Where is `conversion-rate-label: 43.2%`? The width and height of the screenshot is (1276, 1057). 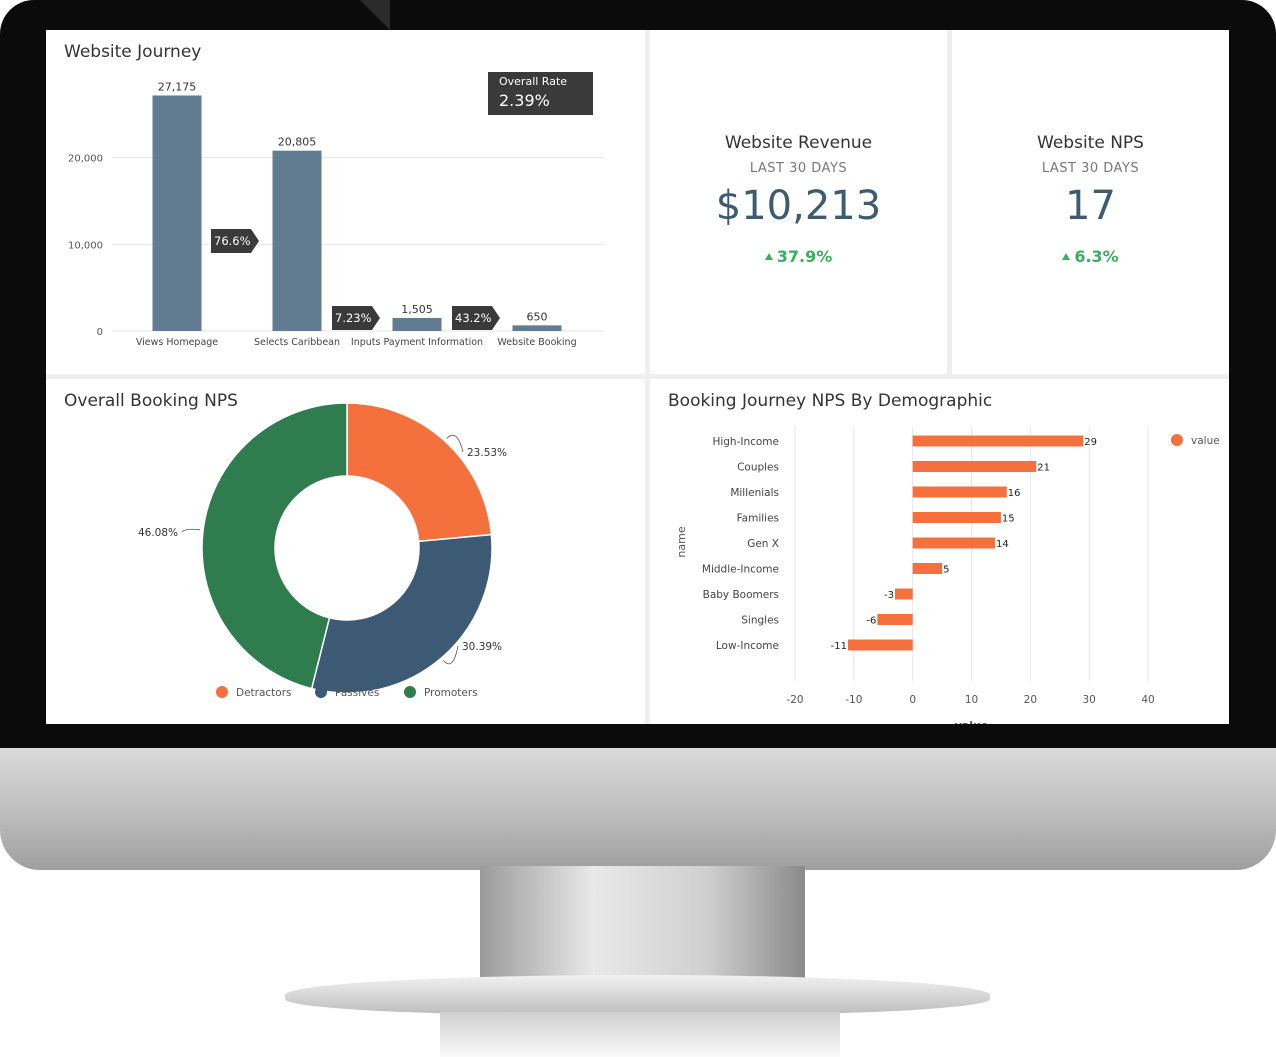
conversion-rate-label: 43.2% is located at coordinates (473, 318).